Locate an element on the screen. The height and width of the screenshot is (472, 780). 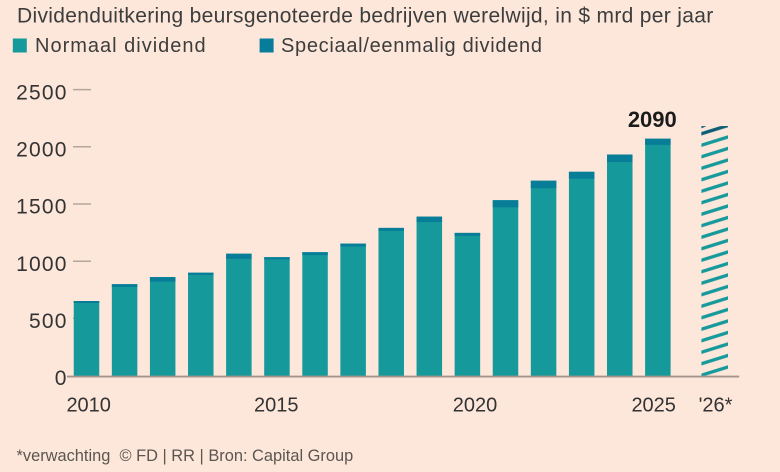
svg-text: 1000 is located at coordinates (42, 264).